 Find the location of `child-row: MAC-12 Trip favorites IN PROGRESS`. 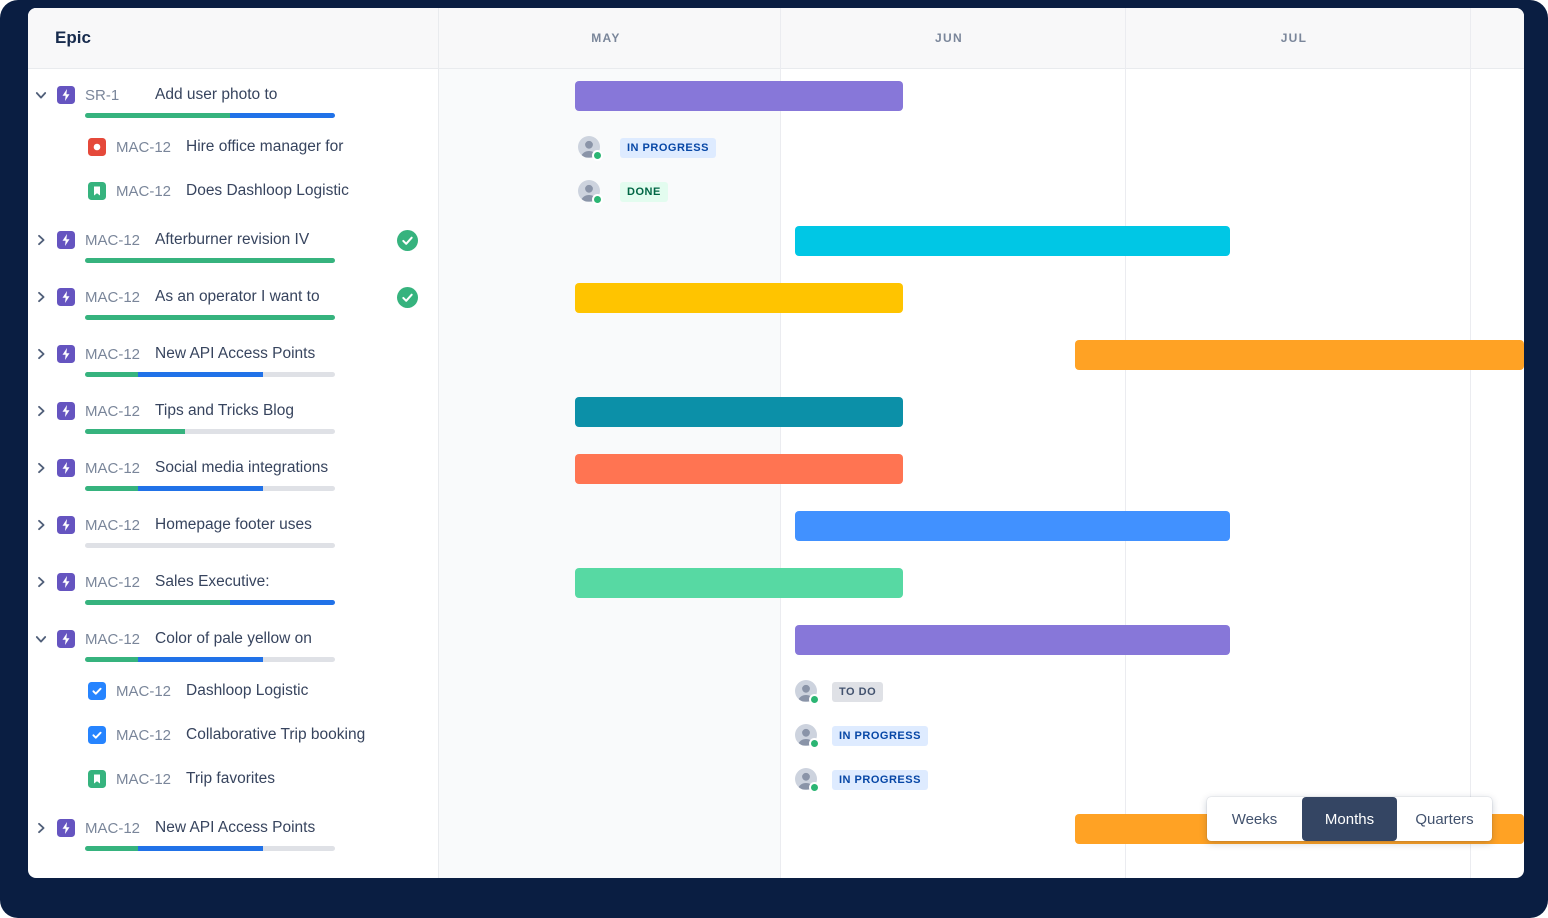

child-row: MAC-12 Trip favorites IN PROGRESS is located at coordinates (776, 779).